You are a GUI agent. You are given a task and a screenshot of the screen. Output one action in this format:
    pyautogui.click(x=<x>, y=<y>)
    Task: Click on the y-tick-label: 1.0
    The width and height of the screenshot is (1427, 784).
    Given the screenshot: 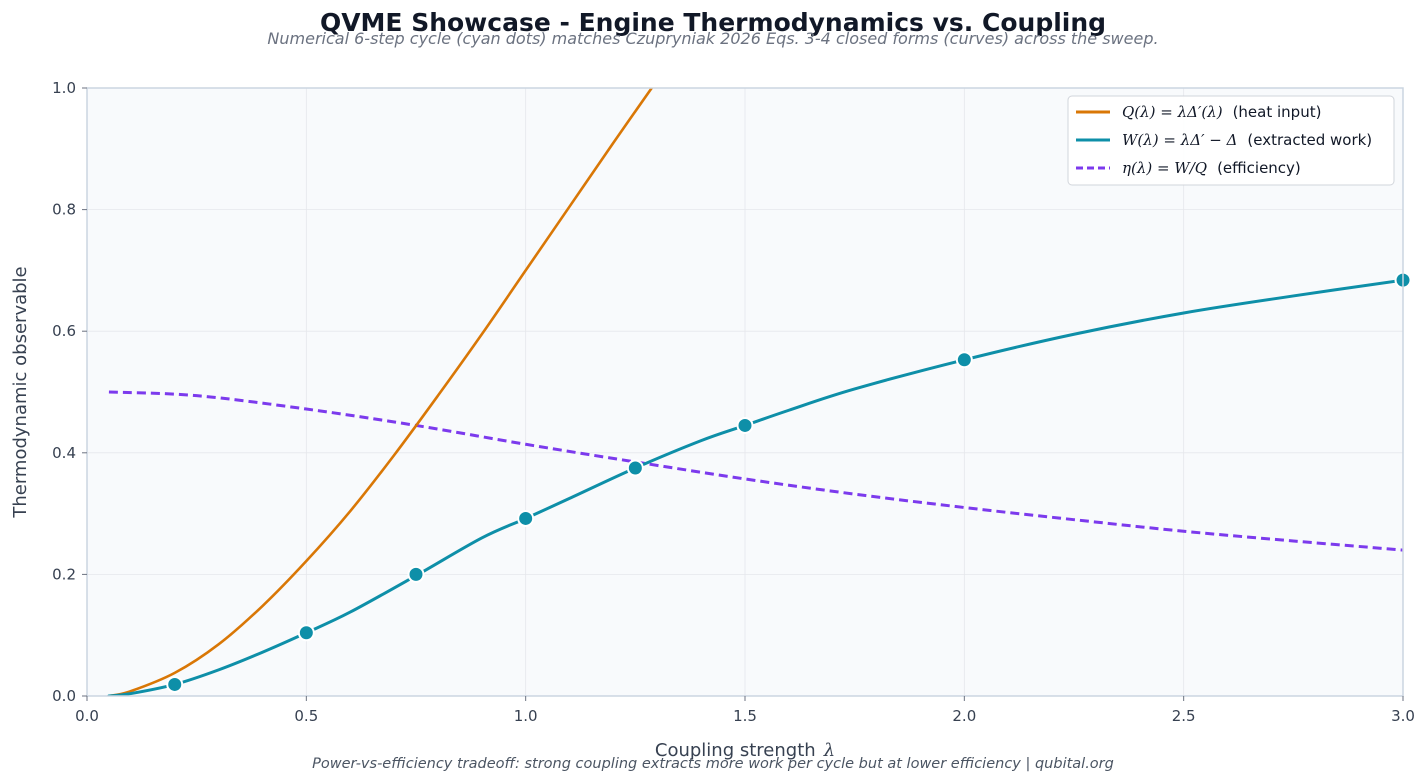 What is the action you would take?
    pyautogui.click(x=64, y=88)
    